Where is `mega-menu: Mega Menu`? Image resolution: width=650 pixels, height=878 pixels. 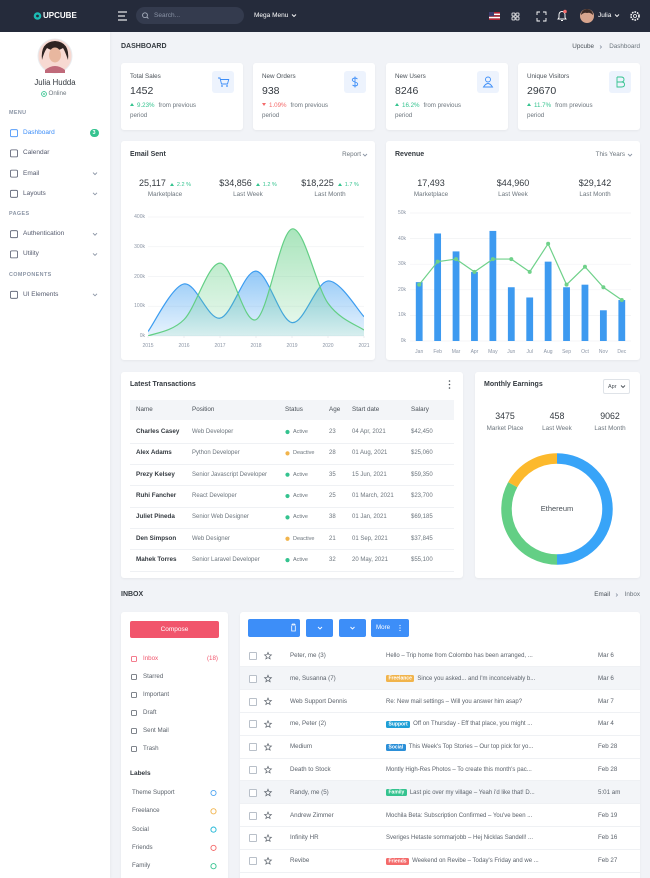 mega-menu: Mega Menu is located at coordinates (271, 15).